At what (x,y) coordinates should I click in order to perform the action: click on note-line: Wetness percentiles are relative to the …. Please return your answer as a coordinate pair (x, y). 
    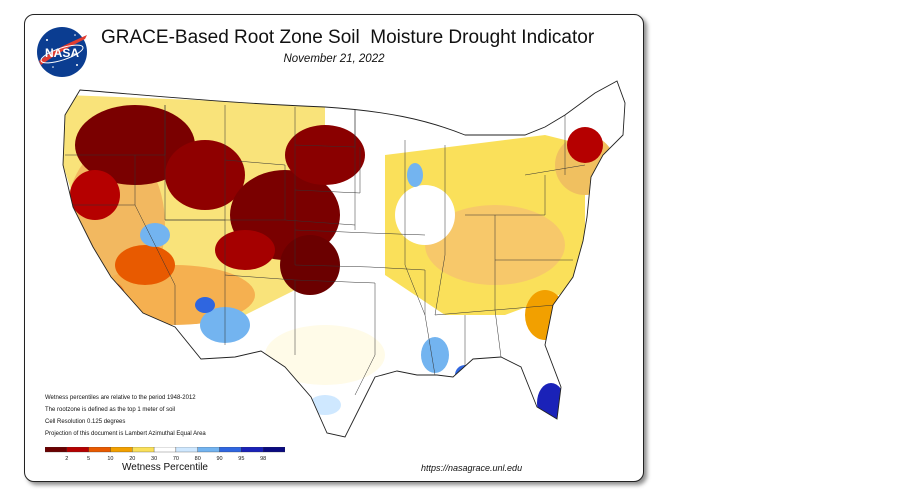
    Looking at the image, I should click on (120, 398).